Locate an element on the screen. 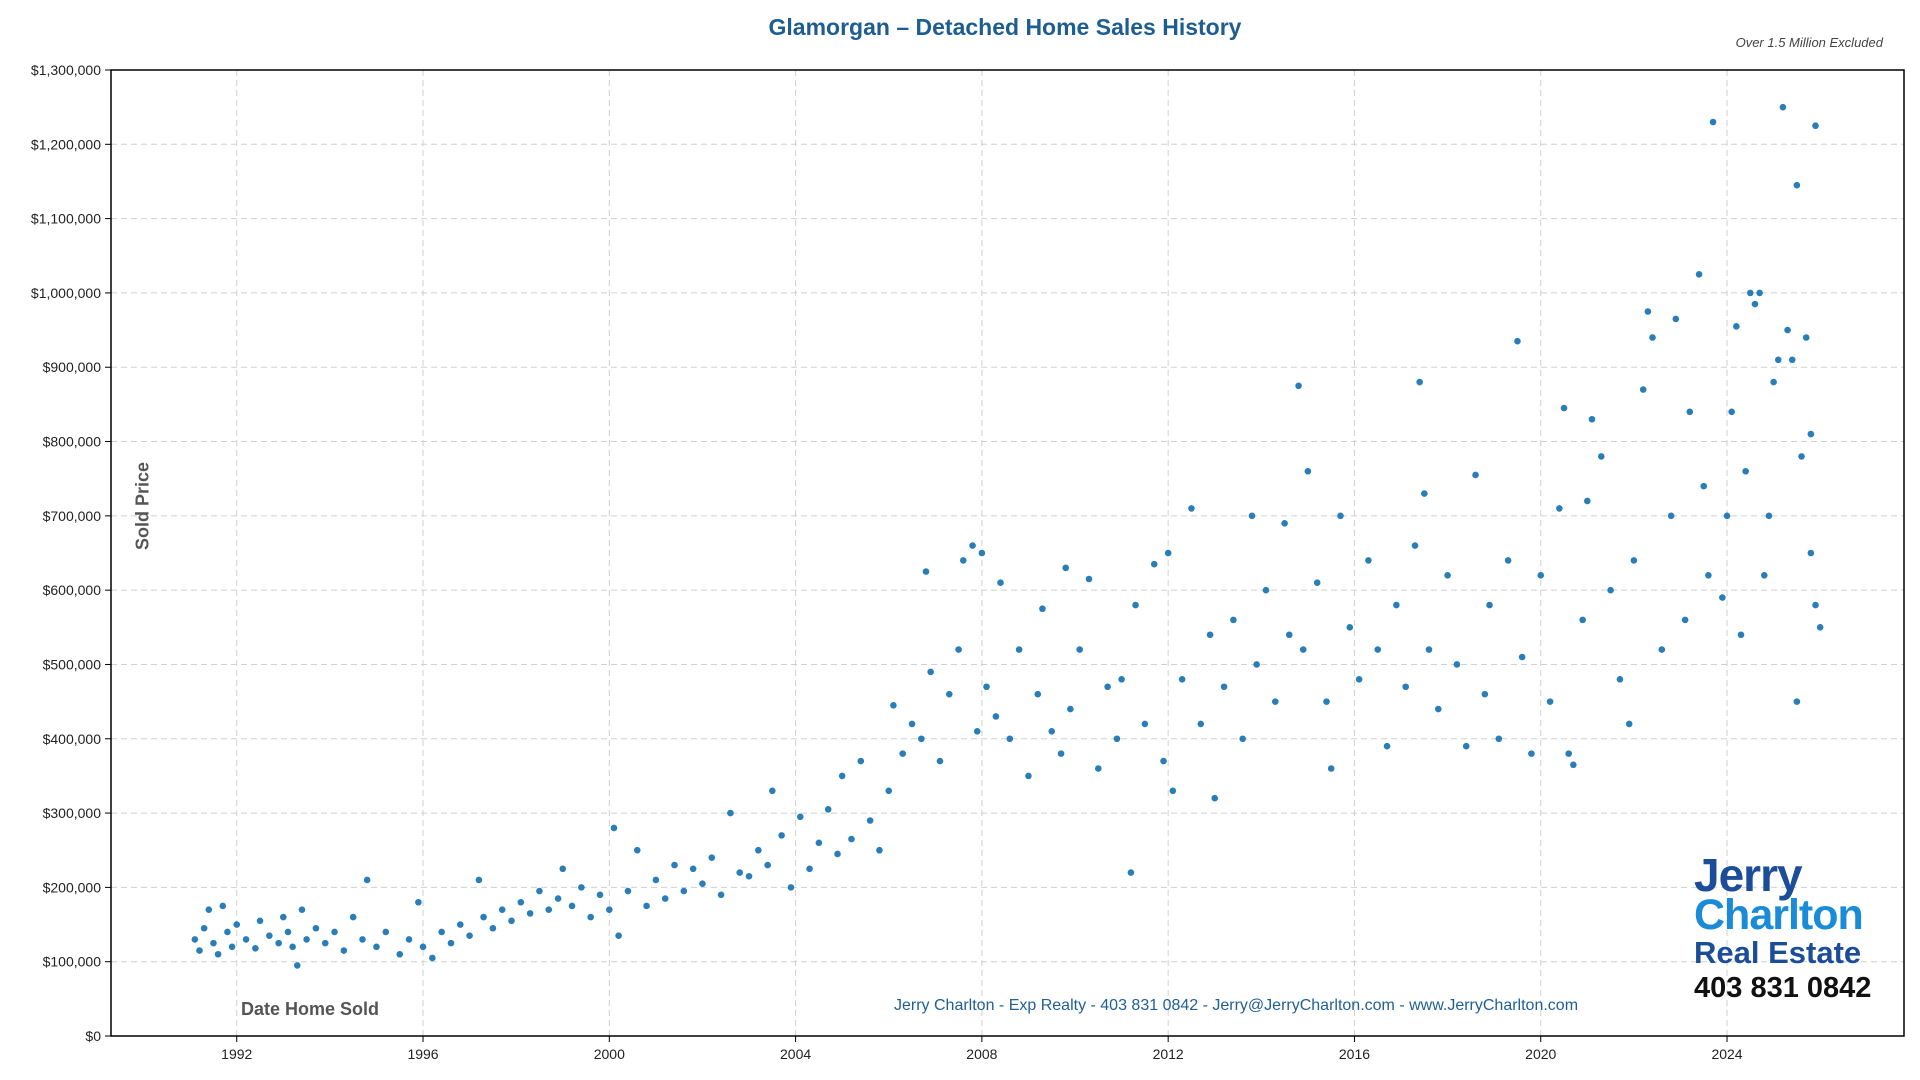 This screenshot has width=1920, height=1080. y-tick-label: $1,000,000 is located at coordinates (66, 293).